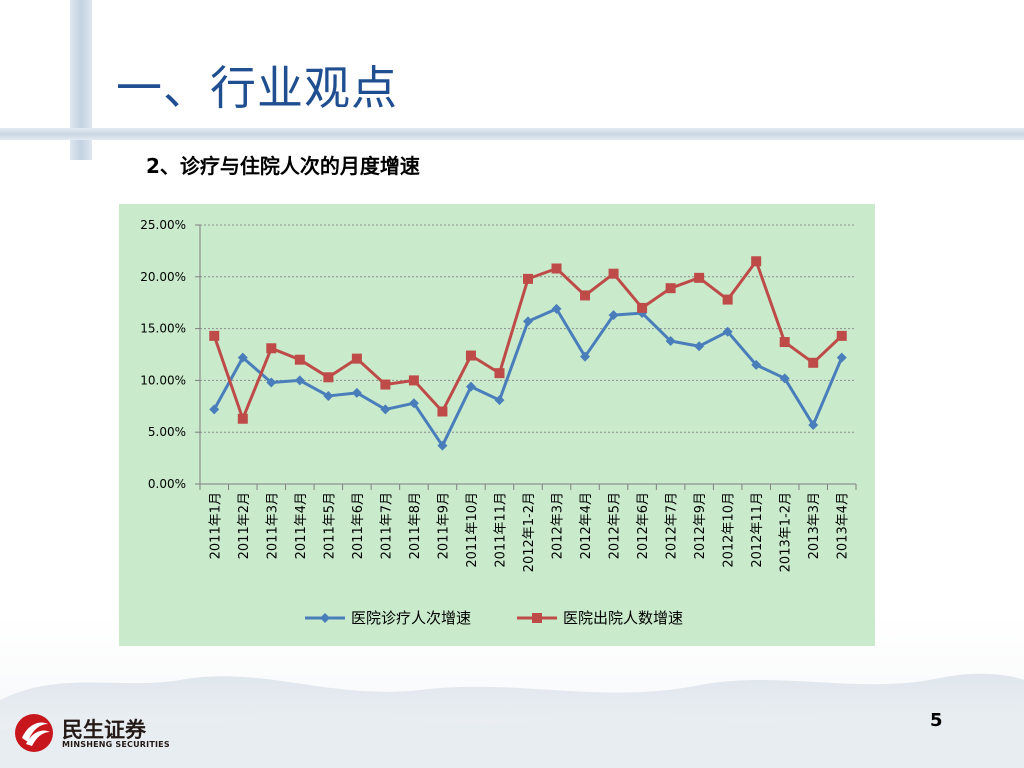  Describe the element at coordinates (257, 88) in the screenshot. I see `slide-title: 一、行业观点` at that location.